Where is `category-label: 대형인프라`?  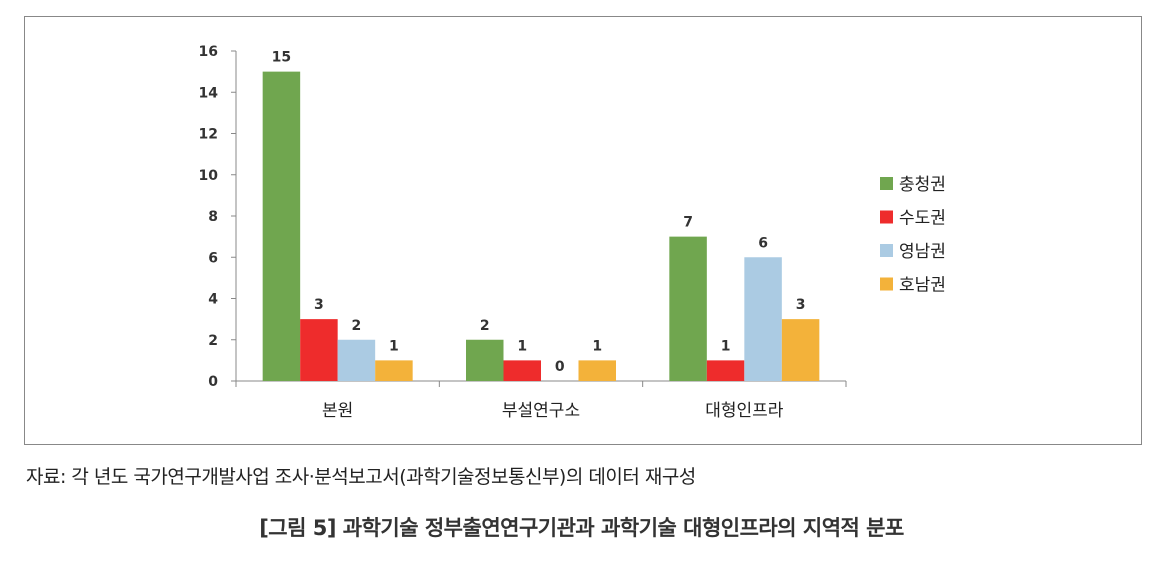 category-label: 대형인프라 is located at coordinates (744, 411).